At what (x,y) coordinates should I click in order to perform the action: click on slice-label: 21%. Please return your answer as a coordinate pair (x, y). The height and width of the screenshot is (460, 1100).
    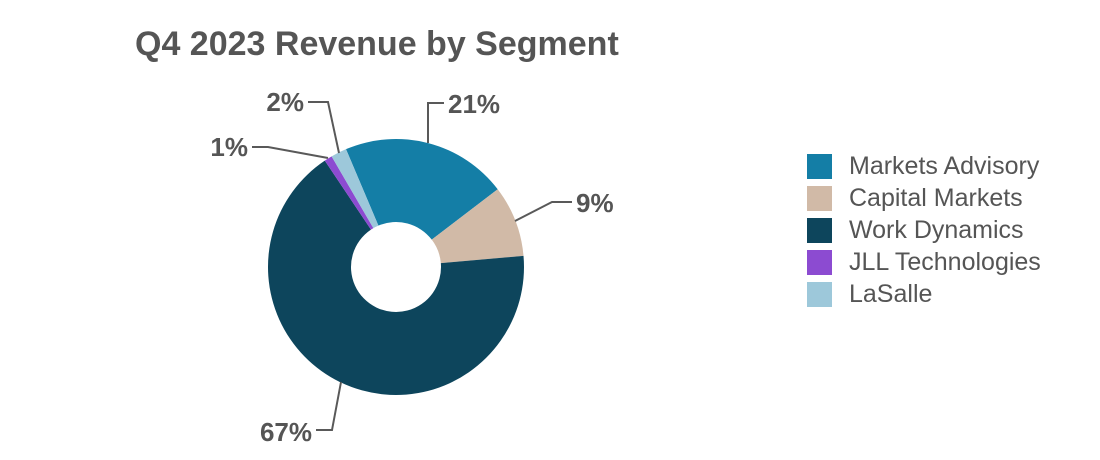
    Looking at the image, I should click on (474, 104).